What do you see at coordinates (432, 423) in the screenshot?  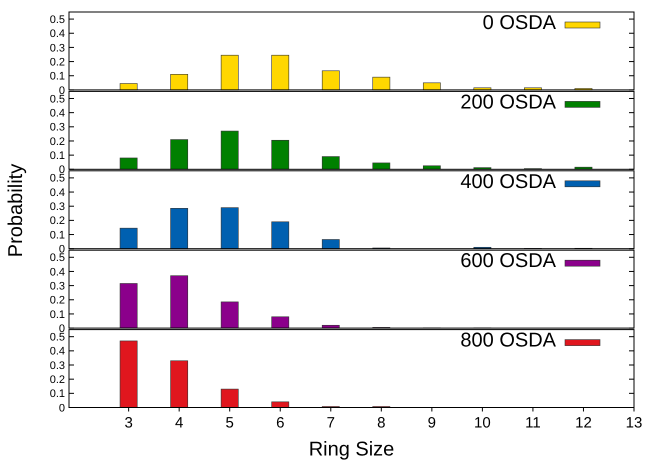 I see `x-tick-label: 9` at bounding box center [432, 423].